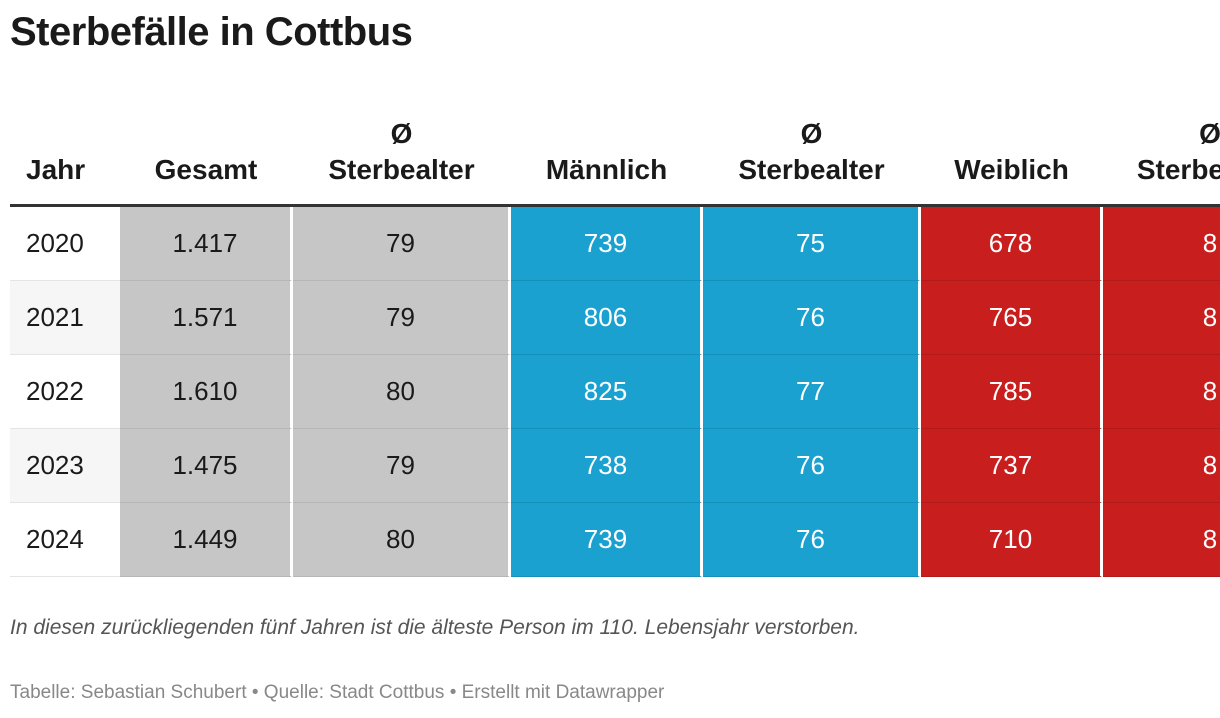 The height and width of the screenshot is (718, 1220). I want to click on column-header-text: Weiblich, so click(1011, 169).